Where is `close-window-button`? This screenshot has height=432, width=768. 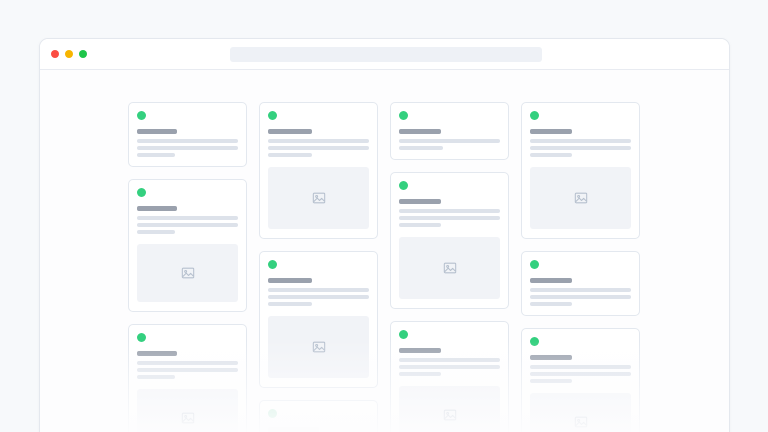 close-window-button is located at coordinates (55, 54).